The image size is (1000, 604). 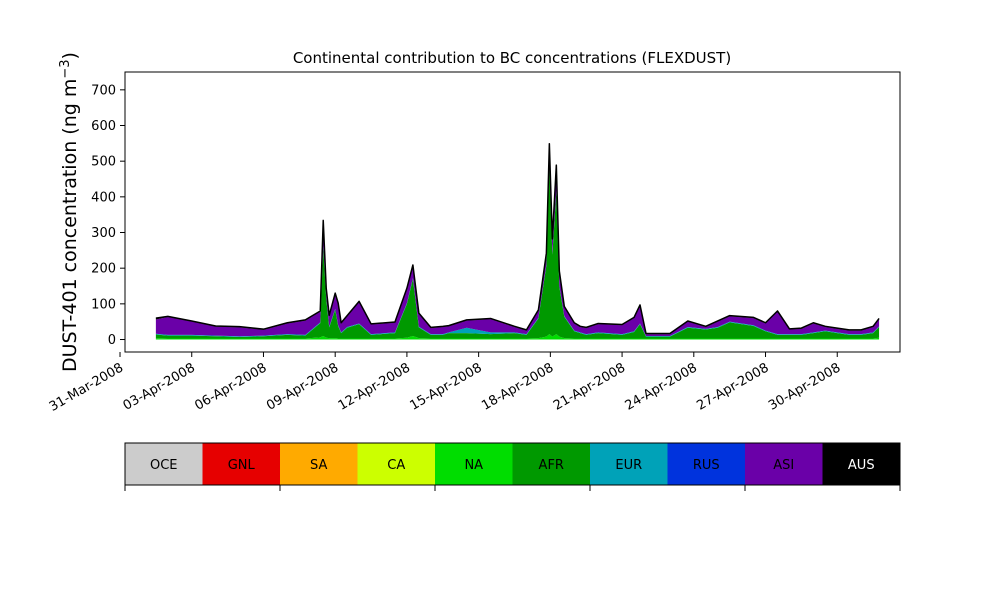 I want to click on x-tick-label: 12-Apr-2008, so click(x=374, y=386).